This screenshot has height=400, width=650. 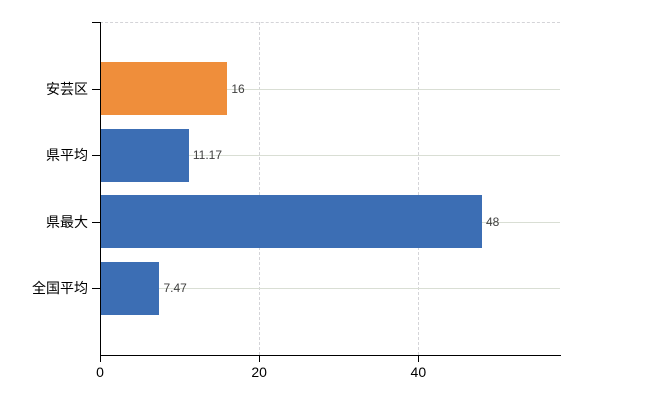 I want to click on x-axis-line, so click(x=330, y=355).